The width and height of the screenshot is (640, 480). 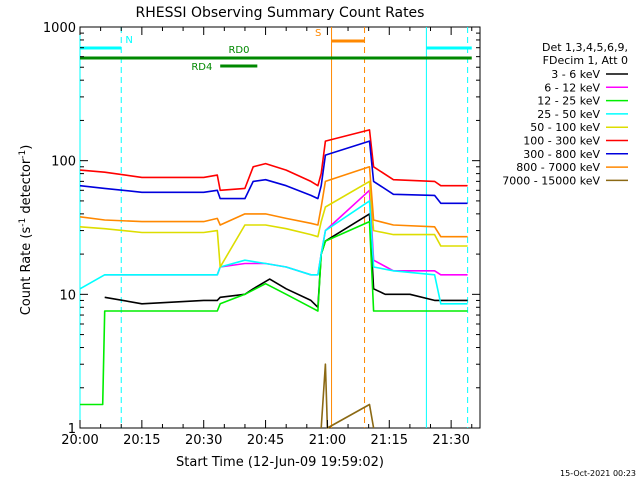 I want to click on y-tick-label: 1, so click(x=72, y=429).